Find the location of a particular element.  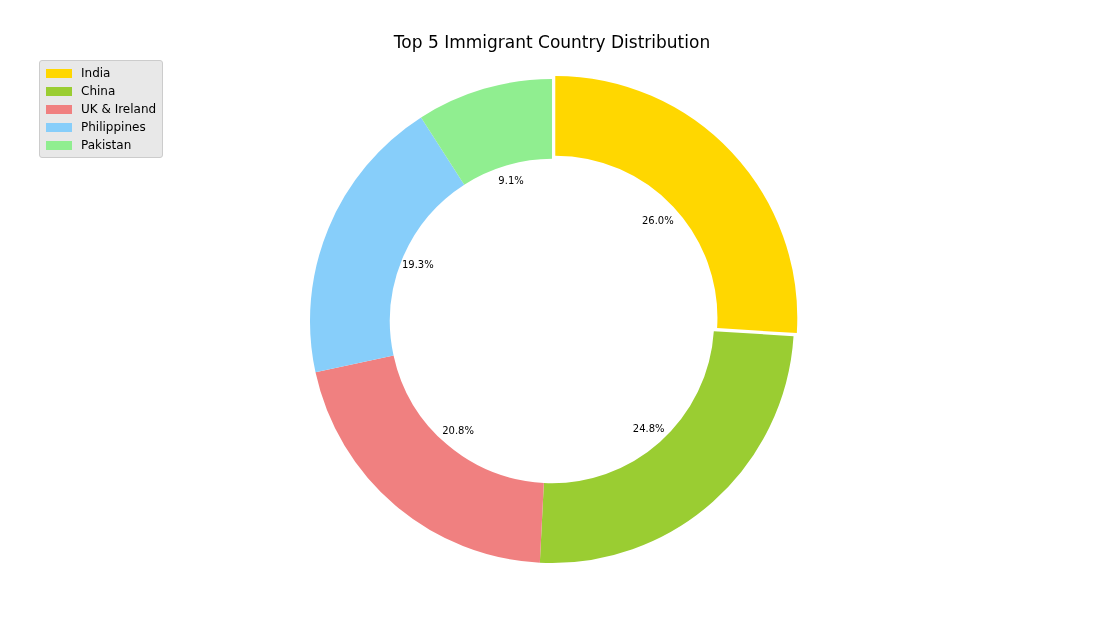

legend-label: Philippines is located at coordinates (113, 127).